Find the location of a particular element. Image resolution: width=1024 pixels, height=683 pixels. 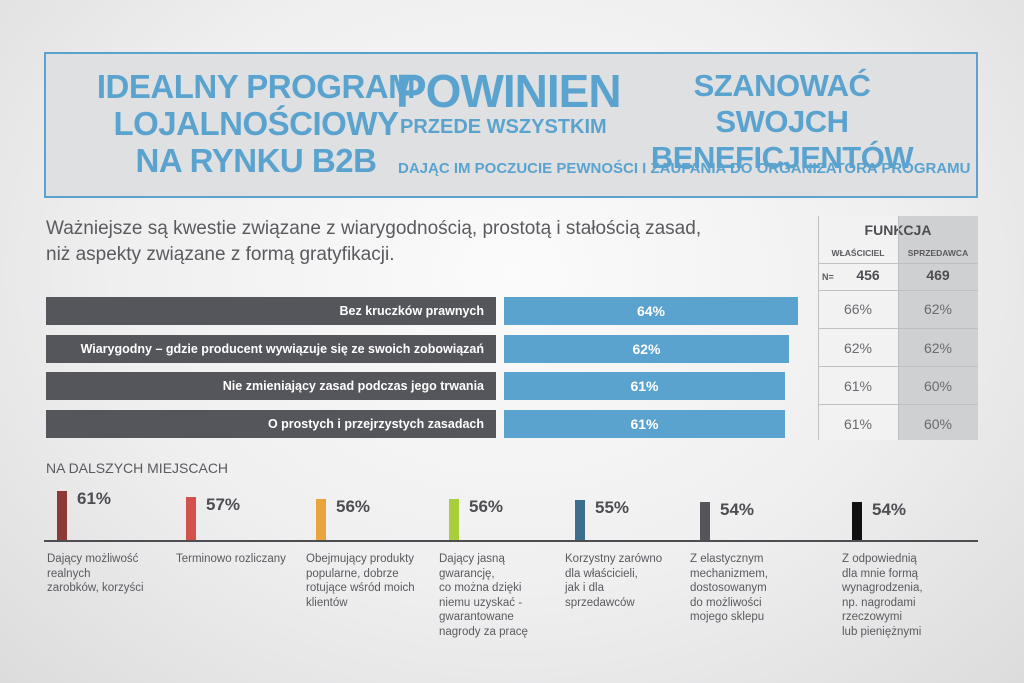

bar: 62% is located at coordinates (646, 349).